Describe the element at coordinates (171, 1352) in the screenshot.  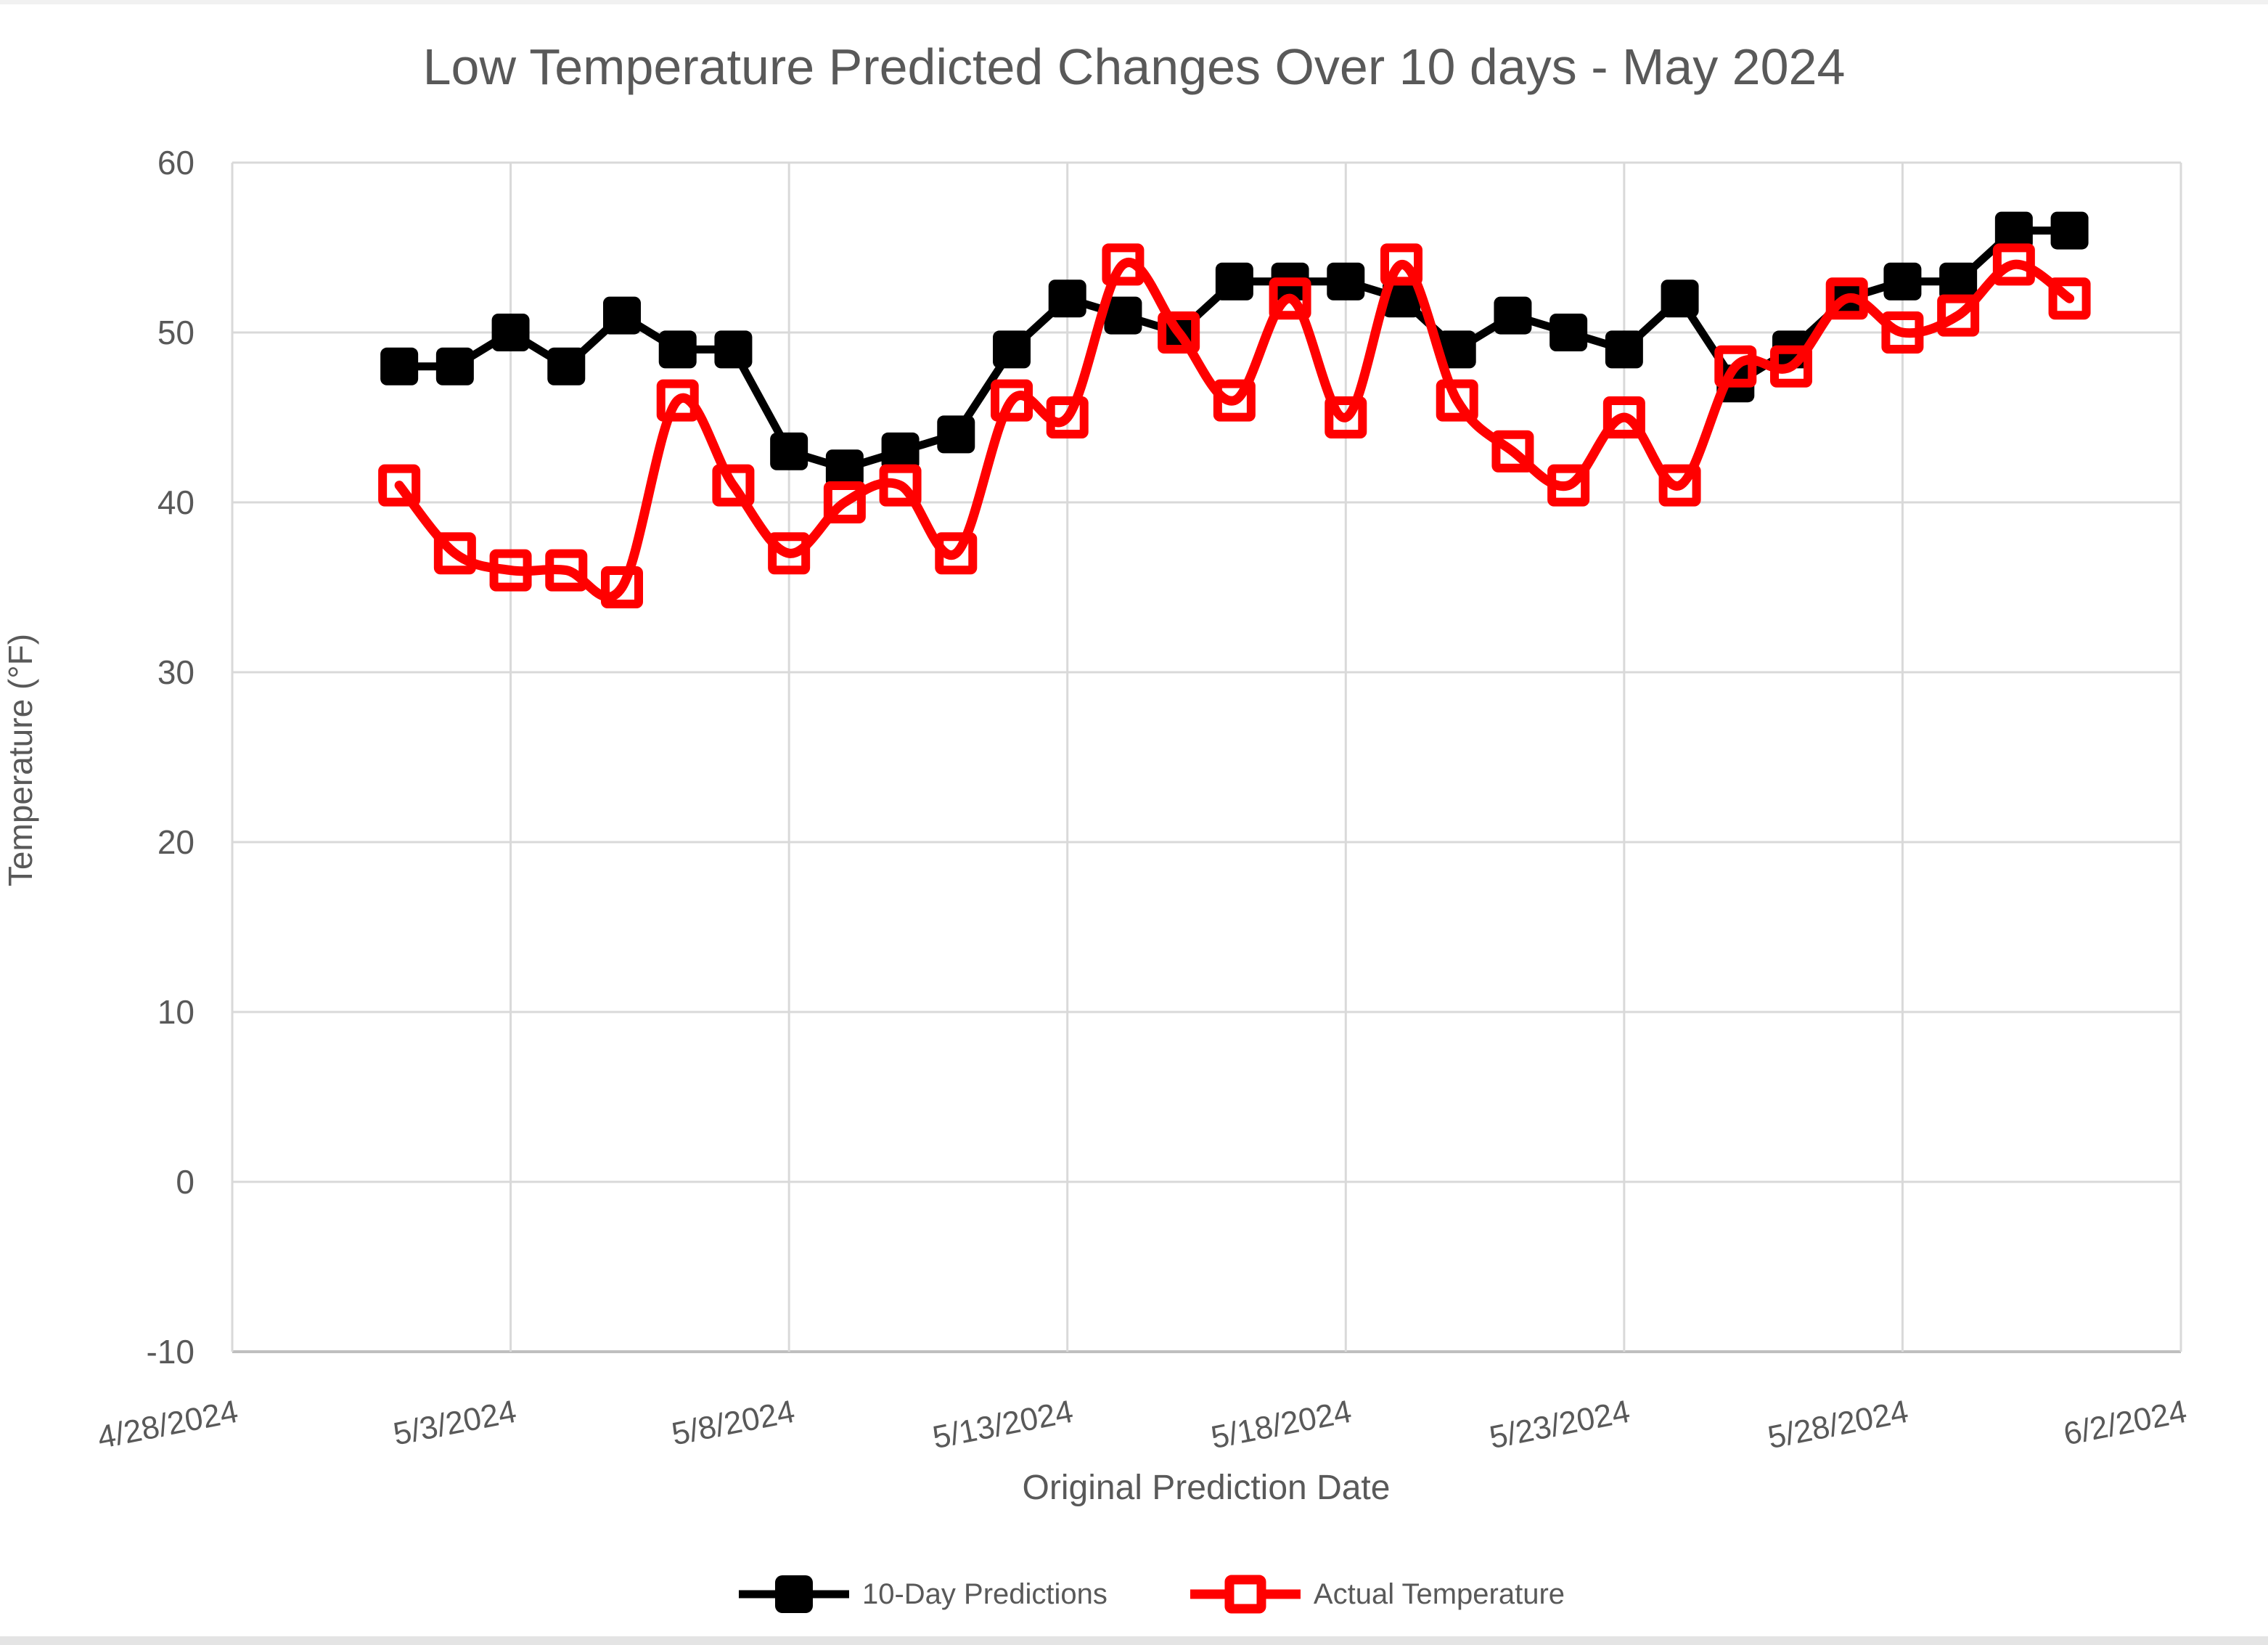
I see `y-tick-label: -10` at that location.